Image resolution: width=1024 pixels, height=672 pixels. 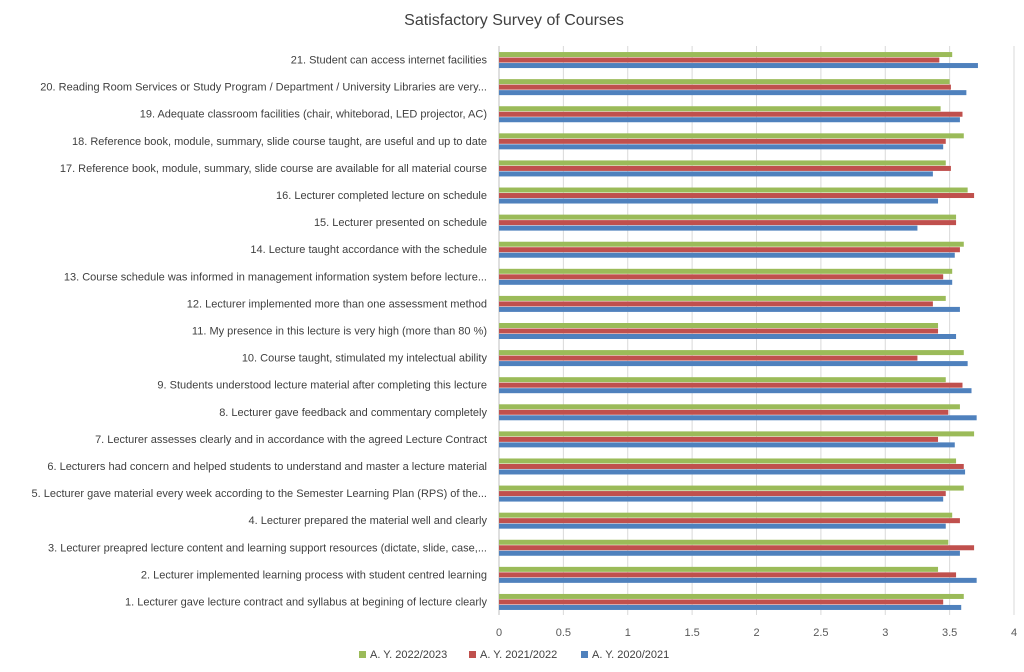 What do you see at coordinates (949, 633) in the screenshot?
I see `x-tick-label: 3.5` at bounding box center [949, 633].